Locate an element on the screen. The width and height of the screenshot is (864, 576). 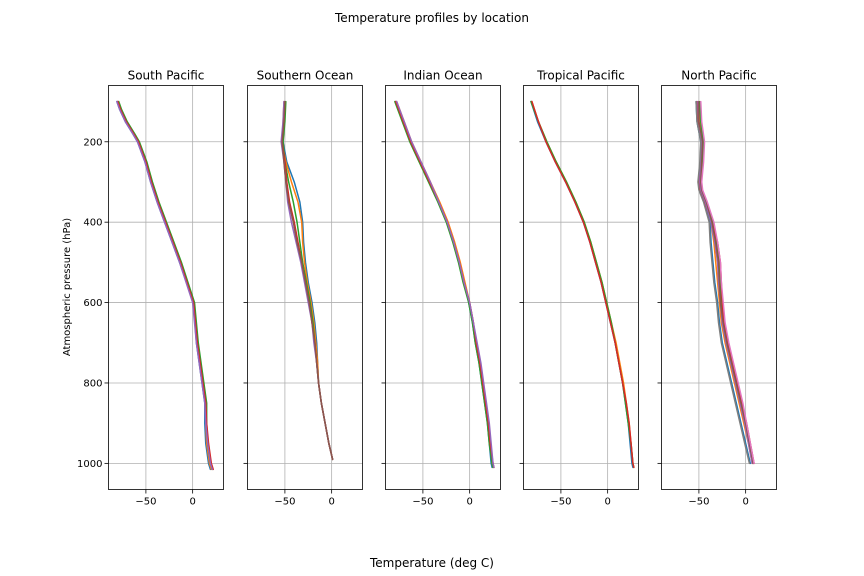
y-tick-label: 400 is located at coordinates (92, 223).